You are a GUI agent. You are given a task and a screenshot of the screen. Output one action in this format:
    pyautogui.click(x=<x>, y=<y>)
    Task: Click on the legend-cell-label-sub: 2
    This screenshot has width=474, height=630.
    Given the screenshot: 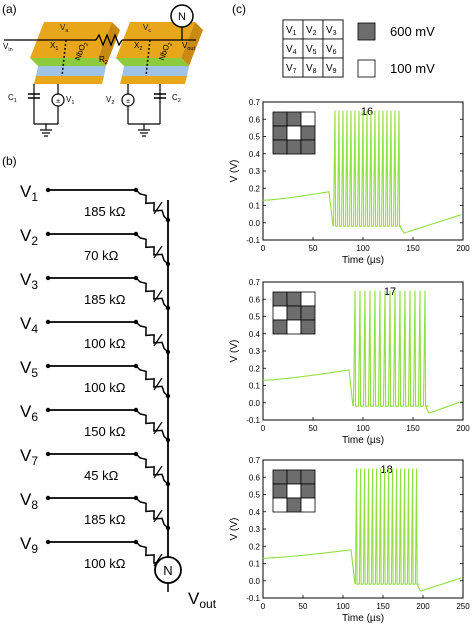 What is the action you would take?
    pyautogui.click(x=315, y=33)
    